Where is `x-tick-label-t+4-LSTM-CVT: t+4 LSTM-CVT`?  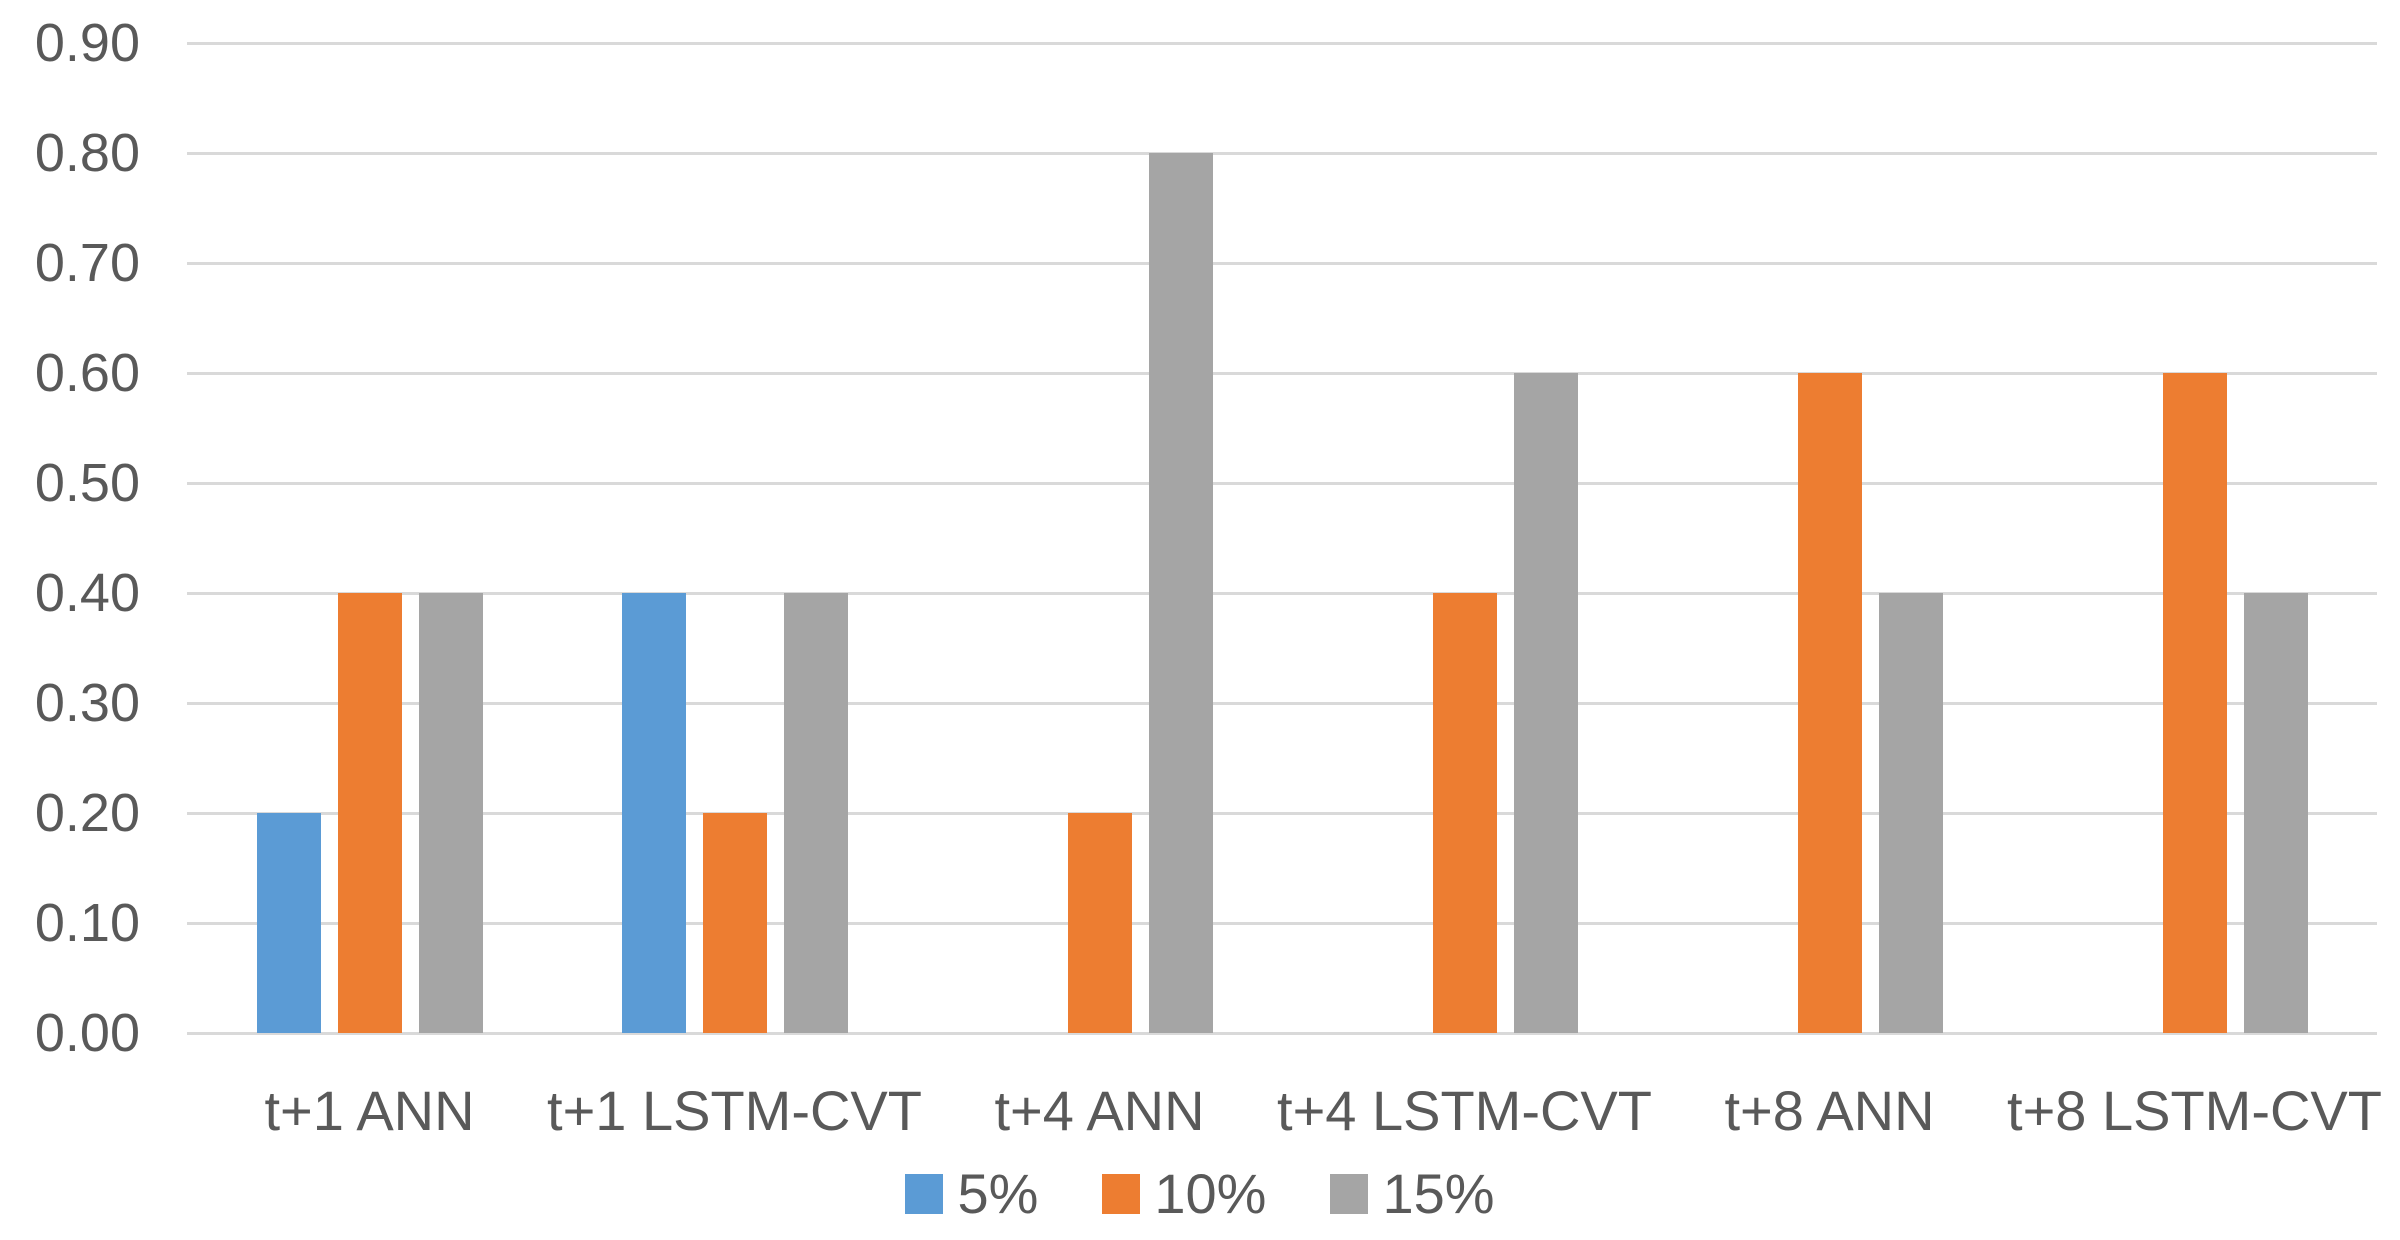
x-tick-label-t+4-LSTM-CVT: t+4 LSTM-CVT is located at coordinates (1464, 1110).